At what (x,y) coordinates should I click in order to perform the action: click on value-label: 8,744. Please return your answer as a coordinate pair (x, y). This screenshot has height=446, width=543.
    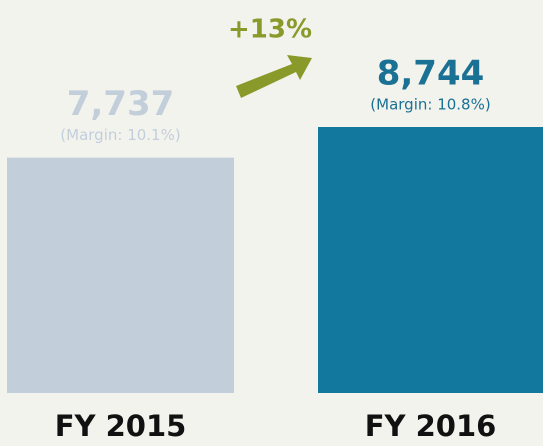
    Looking at the image, I should click on (431, 74).